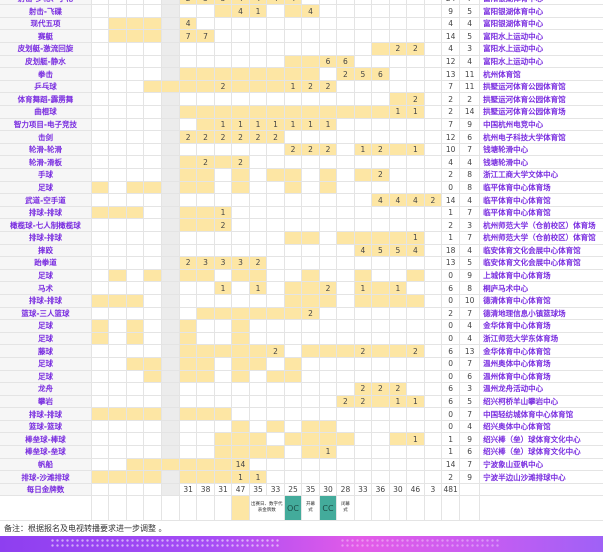 The height and width of the screenshot is (552, 603). What do you see at coordinates (301, 477) in the screenshot?
I see `table-row: 排球-沙滩排球 1 1 2 9 宁波半边山沙滩排球中心` at bounding box center [301, 477].